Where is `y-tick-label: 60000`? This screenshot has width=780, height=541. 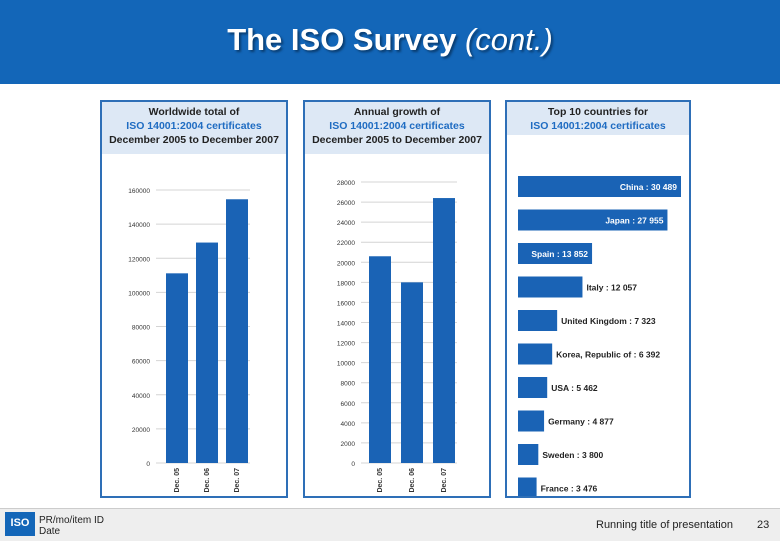 y-tick-label: 60000 is located at coordinates (141, 362).